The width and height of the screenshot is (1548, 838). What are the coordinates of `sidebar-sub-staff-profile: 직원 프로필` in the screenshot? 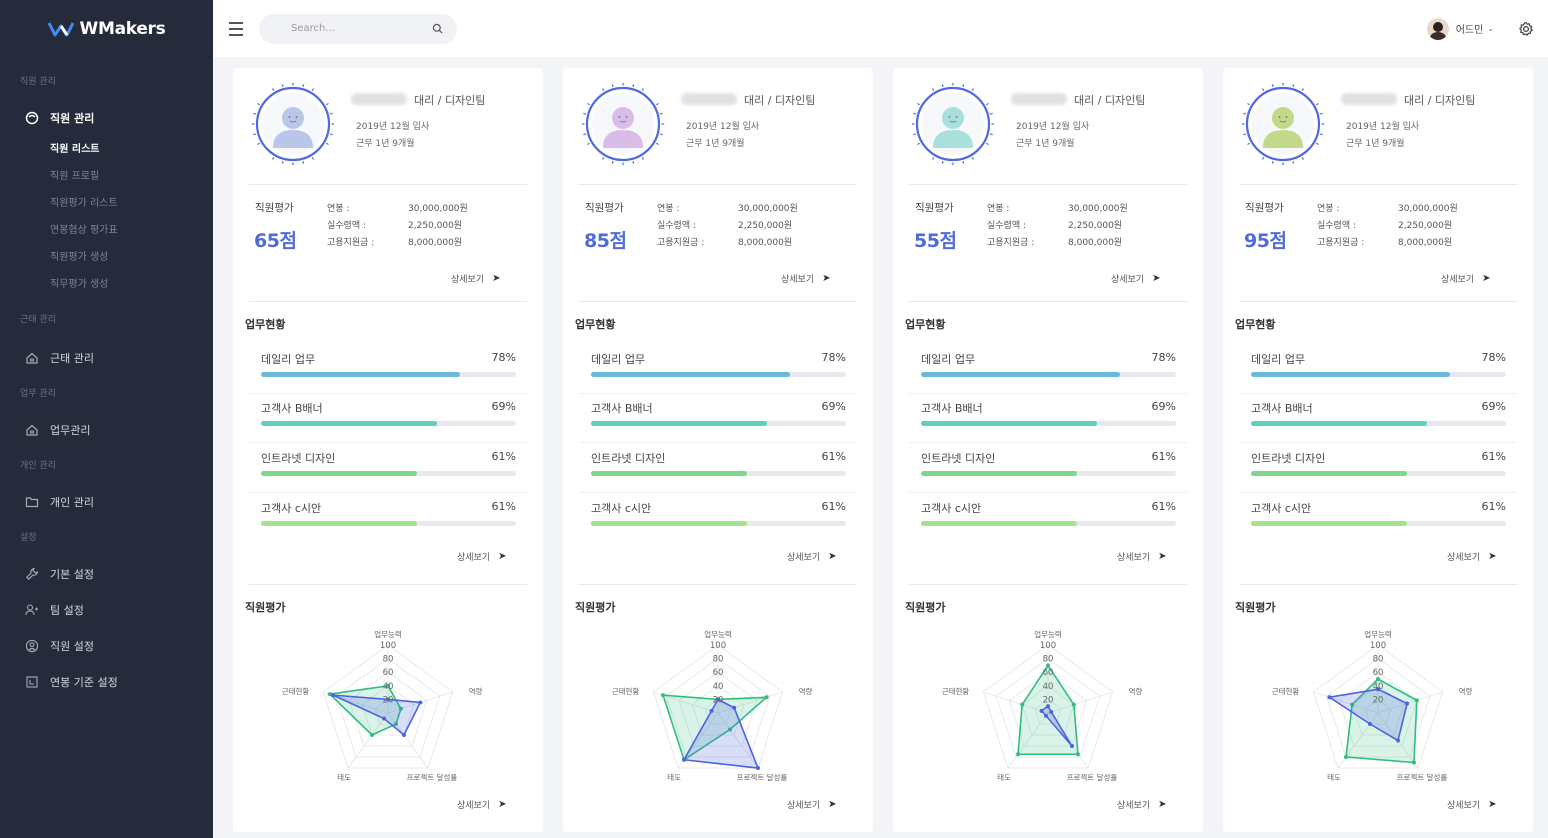 It's located at (75, 176).